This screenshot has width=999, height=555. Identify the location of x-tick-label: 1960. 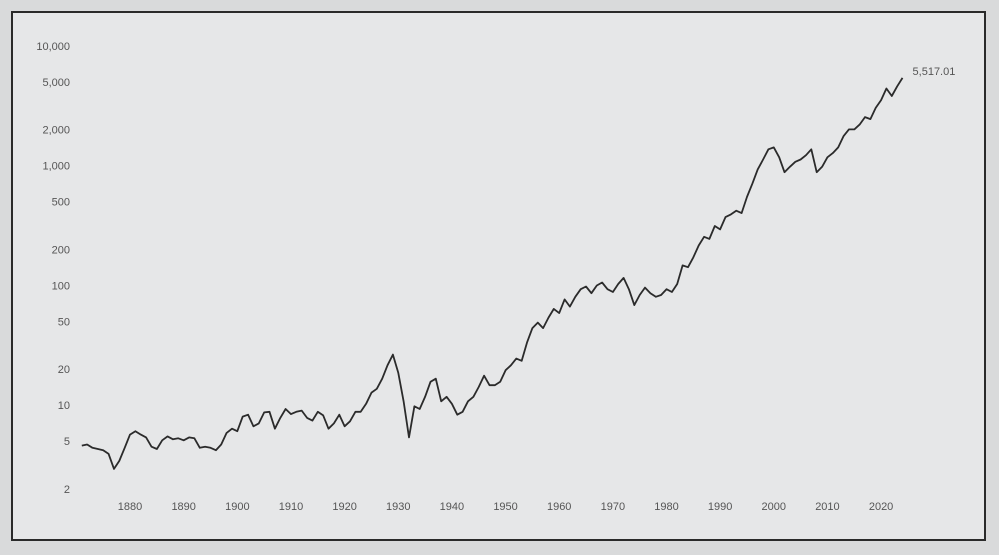
(559, 507).